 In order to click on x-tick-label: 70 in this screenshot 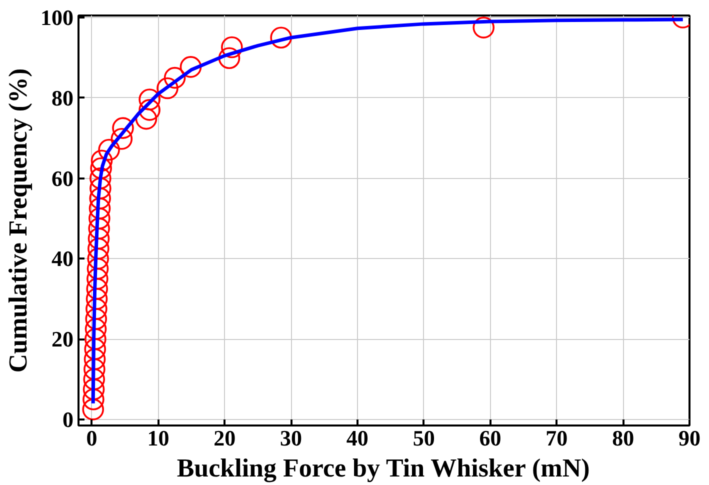, I will do `click(557, 438)`.